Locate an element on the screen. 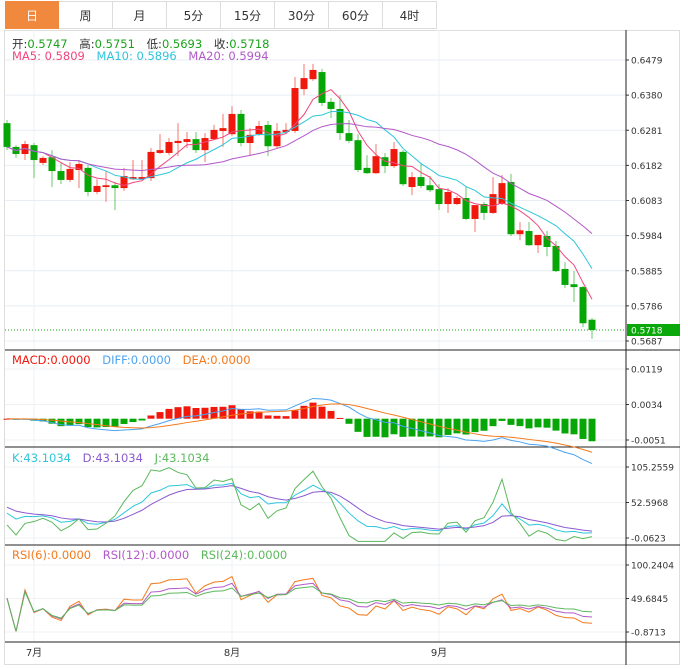  j-line is located at coordinates (299, 504).